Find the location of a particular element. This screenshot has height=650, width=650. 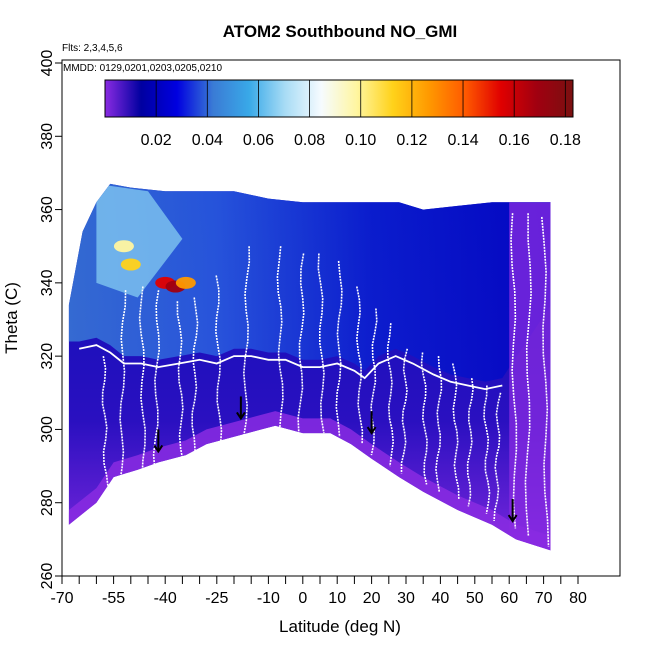

x-tick-label: -10 is located at coordinates (268, 598).